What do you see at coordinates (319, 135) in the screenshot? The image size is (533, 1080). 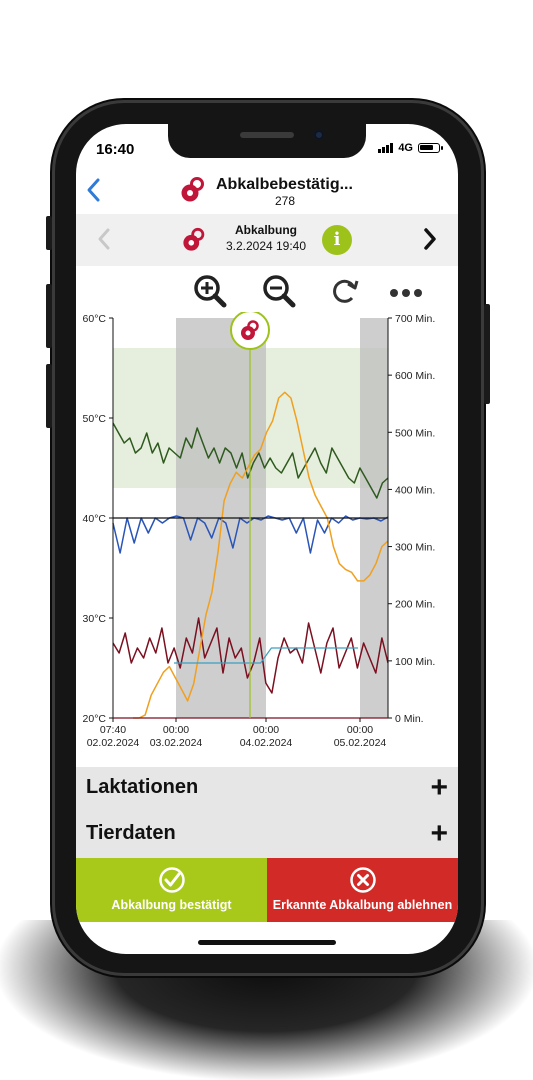 I see `front-camera` at bounding box center [319, 135].